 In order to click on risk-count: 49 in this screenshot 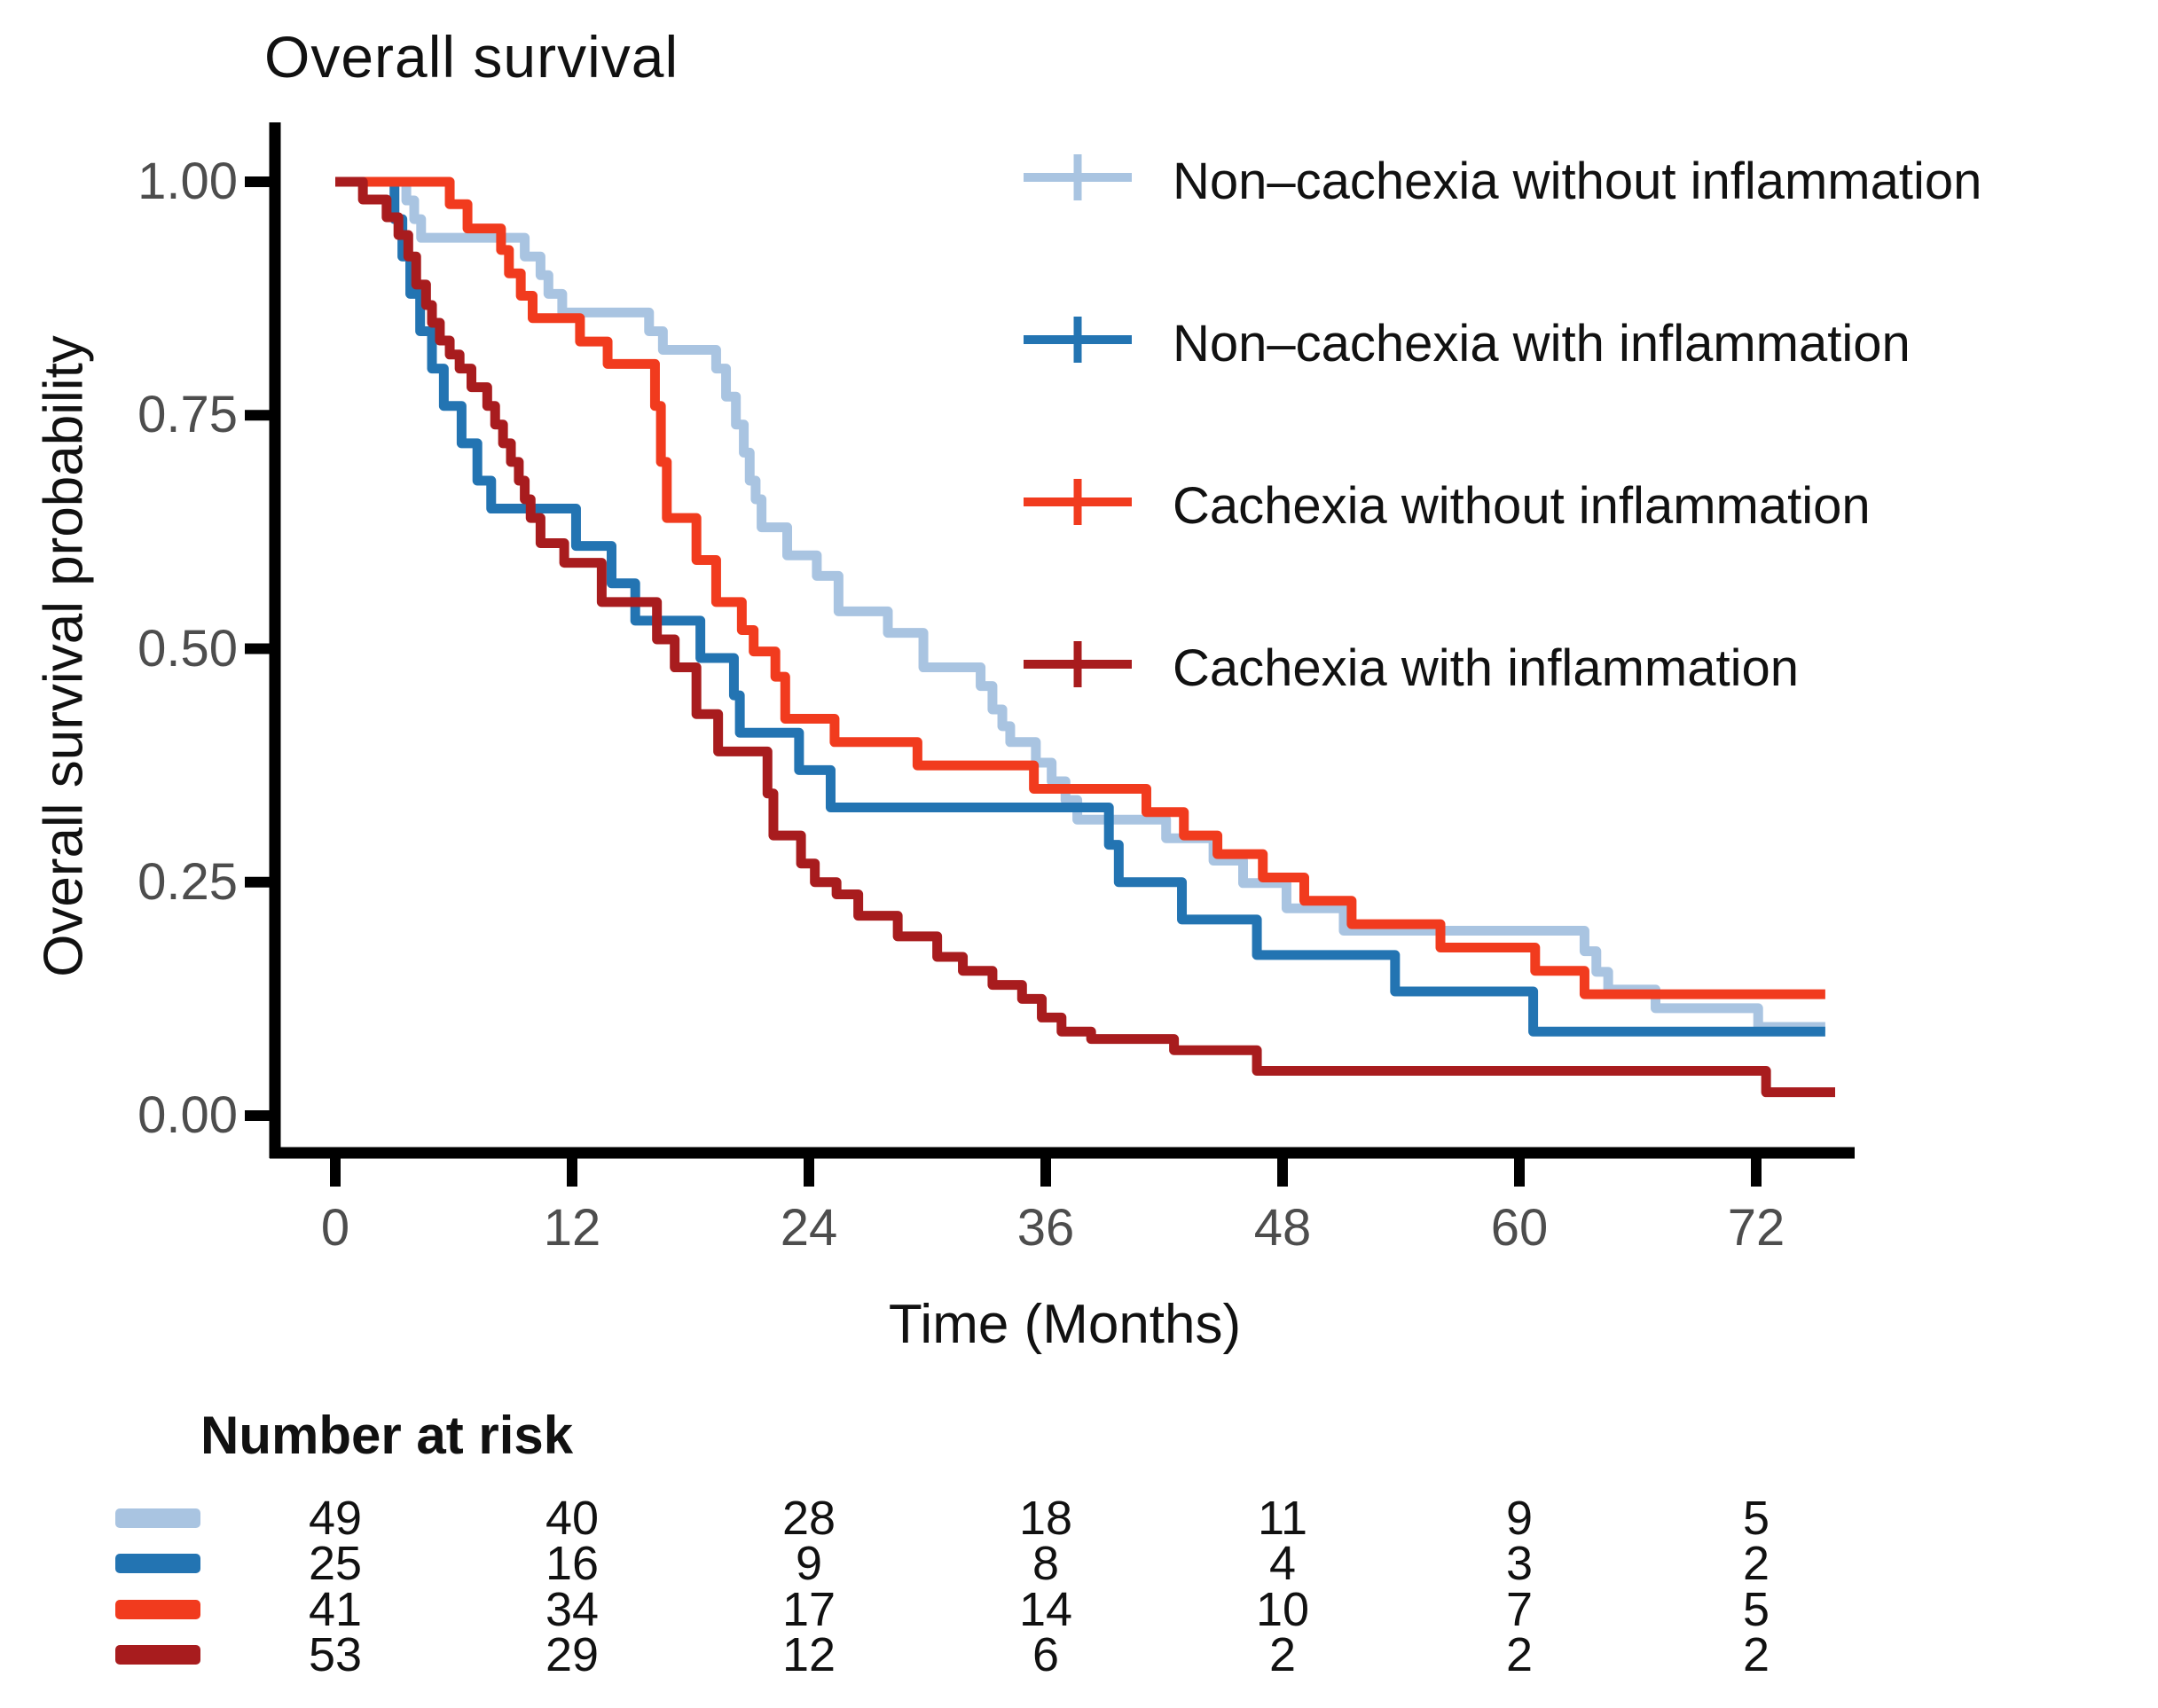, I will do `click(335, 1518)`.